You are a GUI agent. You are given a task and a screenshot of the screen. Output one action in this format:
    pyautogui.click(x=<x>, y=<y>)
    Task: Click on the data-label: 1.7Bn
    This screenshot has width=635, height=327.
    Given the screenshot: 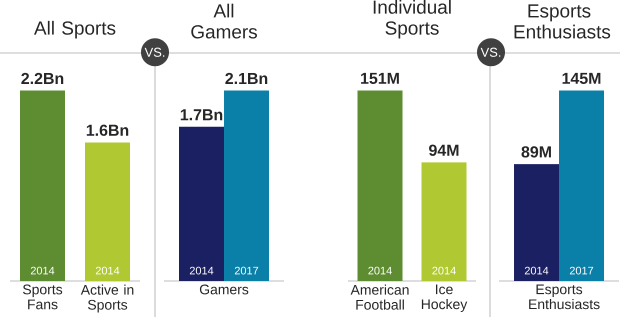 What is the action you would take?
    pyautogui.click(x=201, y=114)
    